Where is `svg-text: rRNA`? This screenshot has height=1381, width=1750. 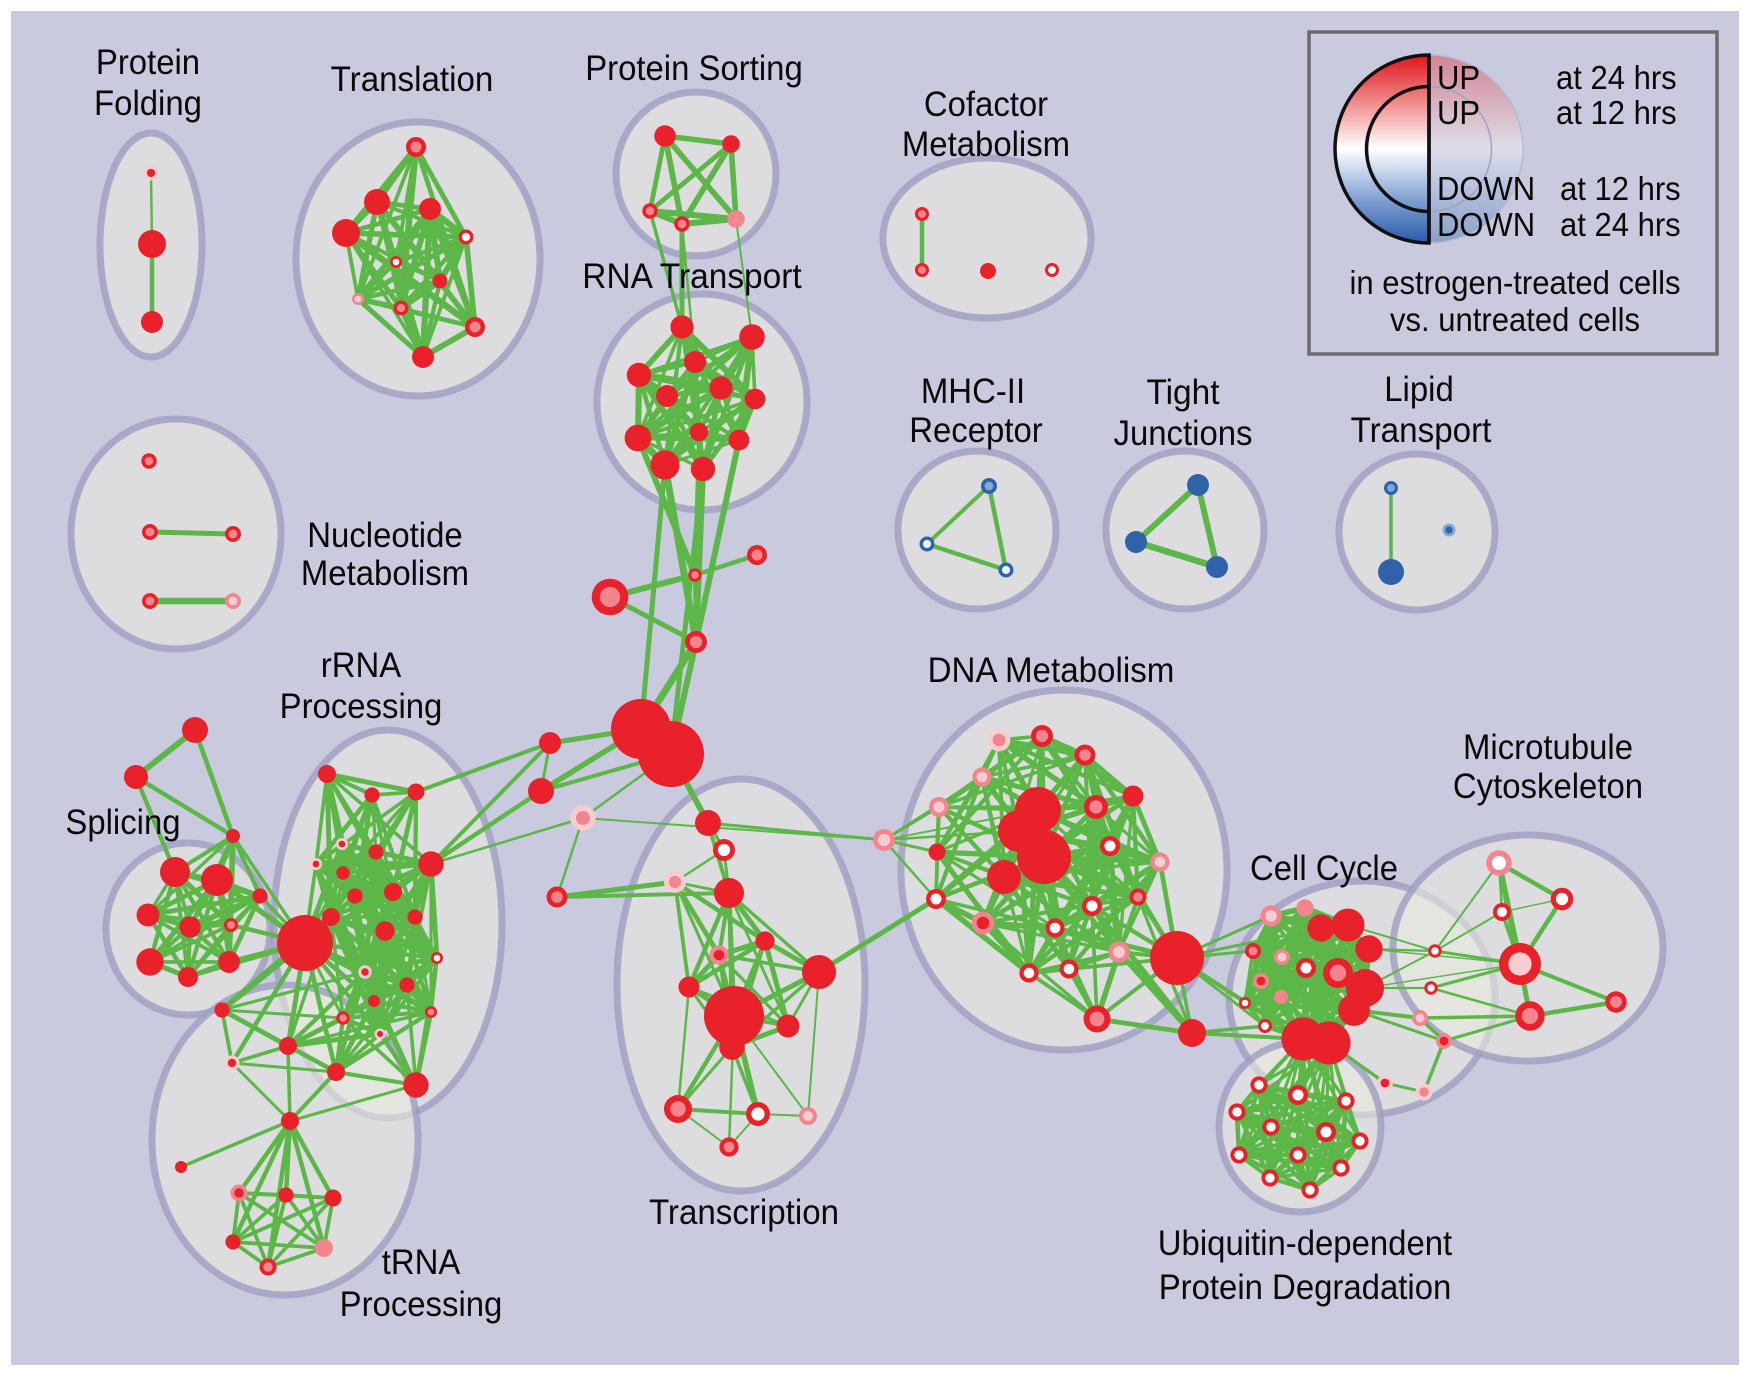
svg-text: rRNA is located at coordinates (361, 665).